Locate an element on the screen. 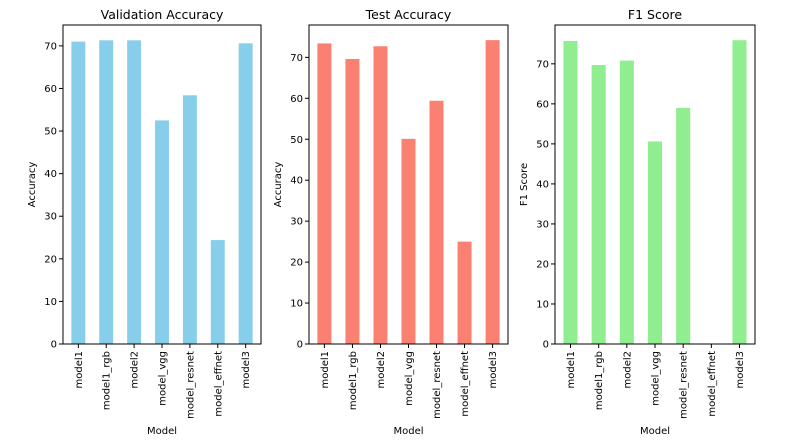 Image resolution: width=792 pixels, height=440 pixels. y-axis-label: F1 Score is located at coordinates (524, 184).